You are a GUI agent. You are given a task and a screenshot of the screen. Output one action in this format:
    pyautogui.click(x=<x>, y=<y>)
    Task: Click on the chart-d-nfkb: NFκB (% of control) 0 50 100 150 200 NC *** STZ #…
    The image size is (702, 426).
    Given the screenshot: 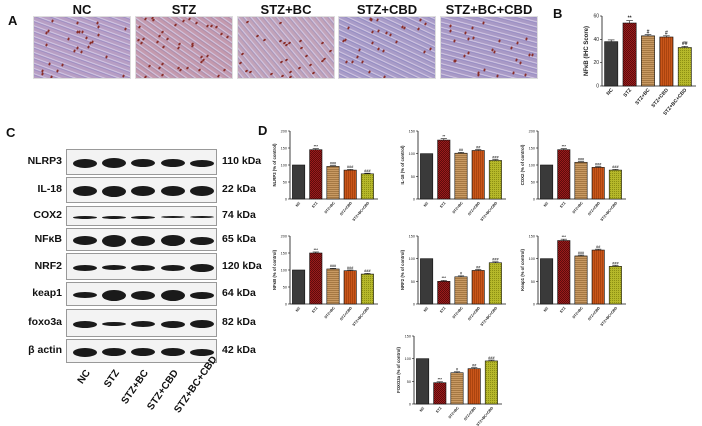 What is the action you would take?
    pyautogui.click(x=324, y=281)
    